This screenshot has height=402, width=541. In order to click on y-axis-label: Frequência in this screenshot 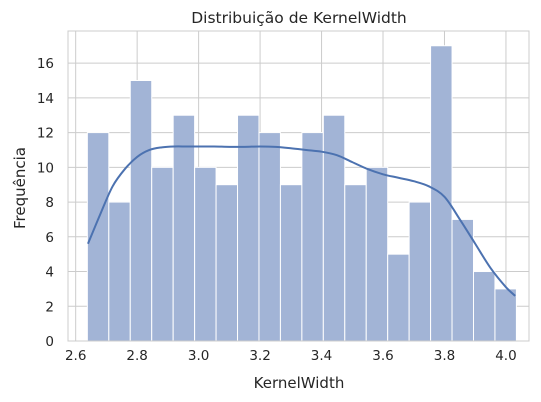, I will do `click(20, 188)`.